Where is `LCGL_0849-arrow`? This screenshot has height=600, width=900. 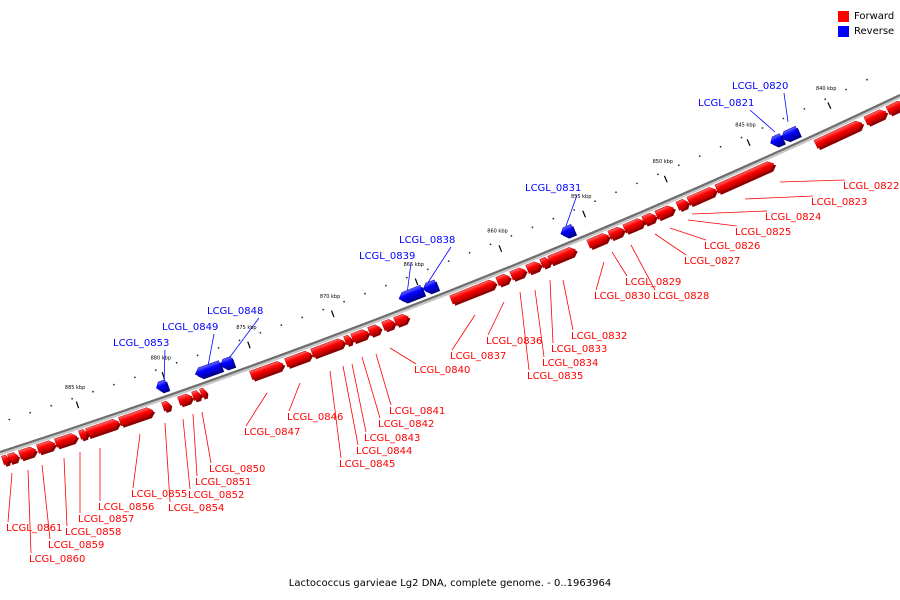 LCGL_0849-arrow is located at coordinates (208, 369).